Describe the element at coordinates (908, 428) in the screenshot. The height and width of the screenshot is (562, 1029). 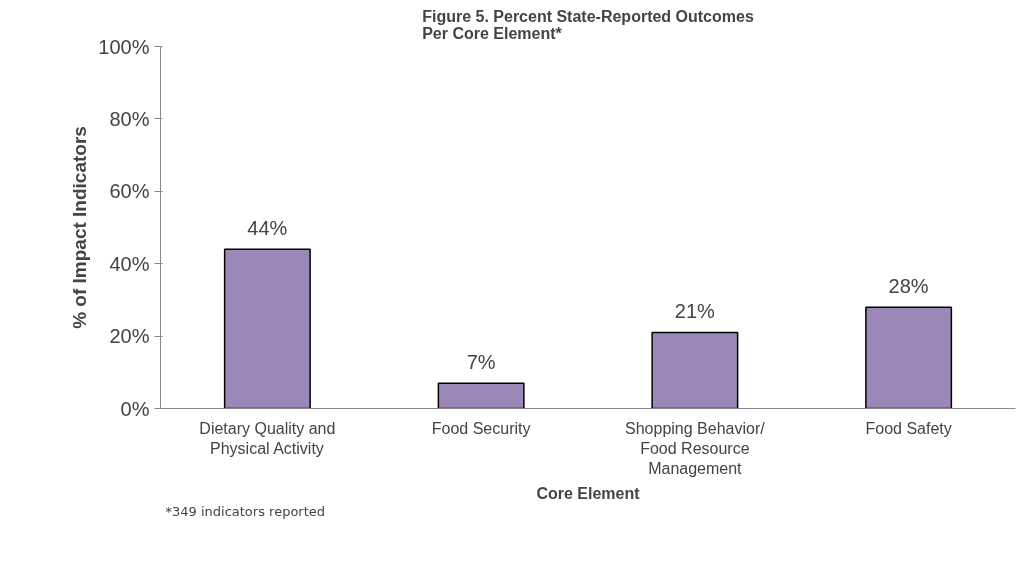
I see `x-tick-label: Food Safety` at that location.